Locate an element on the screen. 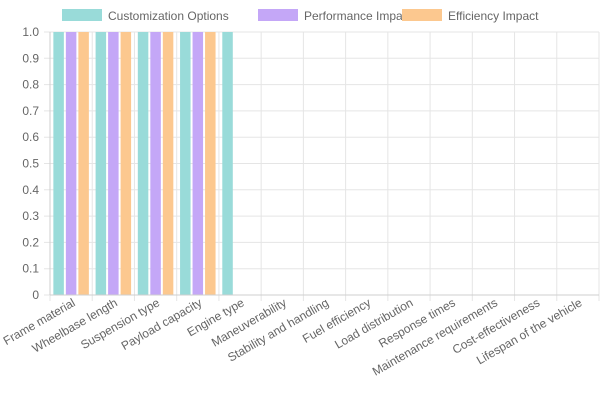 The image size is (600, 400). bar-efficiency-impact-wheelbase-length is located at coordinates (126, 163).